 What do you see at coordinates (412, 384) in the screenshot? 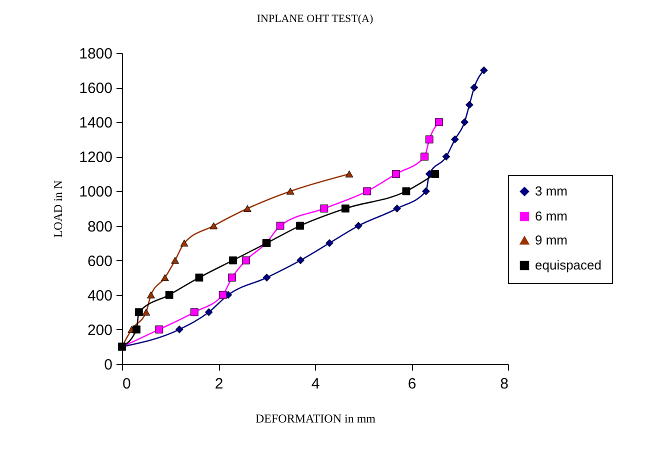
I see `x-tick-label: 6` at bounding box center [412, 384].